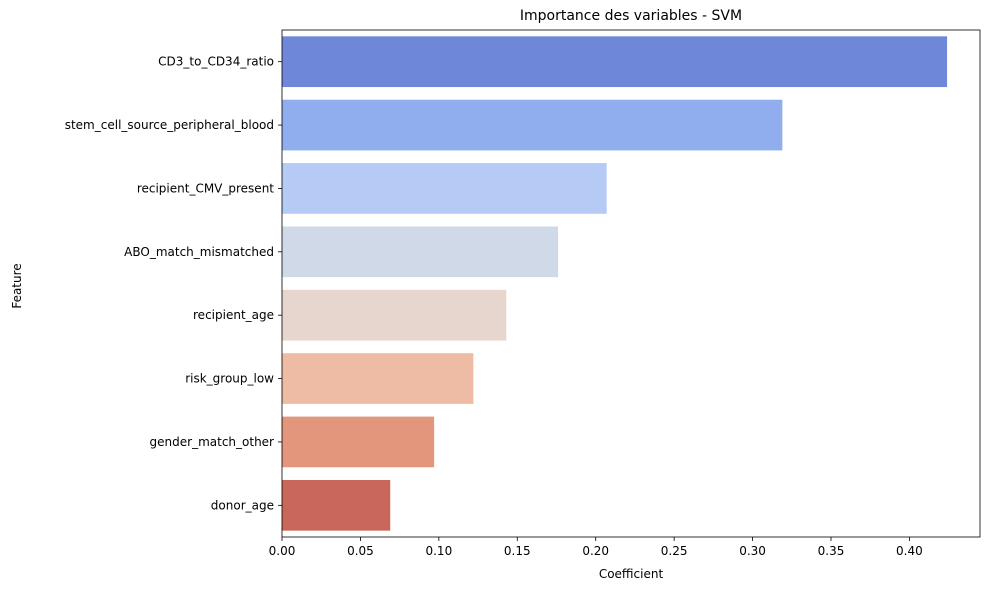 Image resolution: width=989 pixels, height=590 pixels. What do you see at coordinates (615, 62) in the screenshot?
I see `bar-CD3_to_CD34_ratio` at bounding box center [615, 62].